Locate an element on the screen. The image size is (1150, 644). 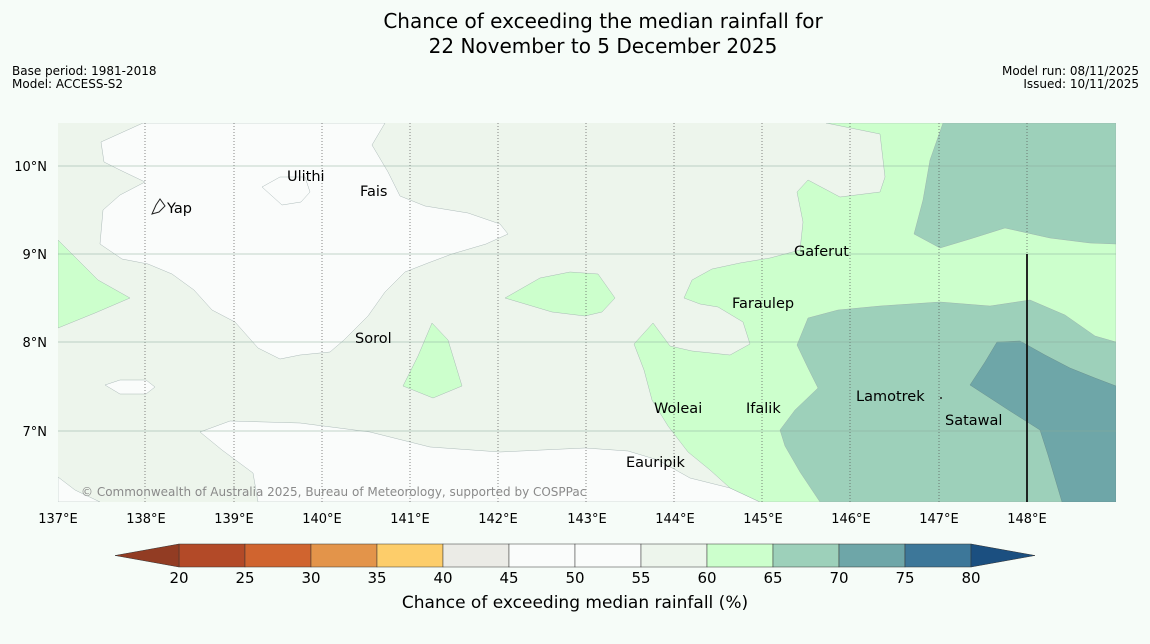
colorbar-tick-35: 35 is located at coordinates (376, 578).